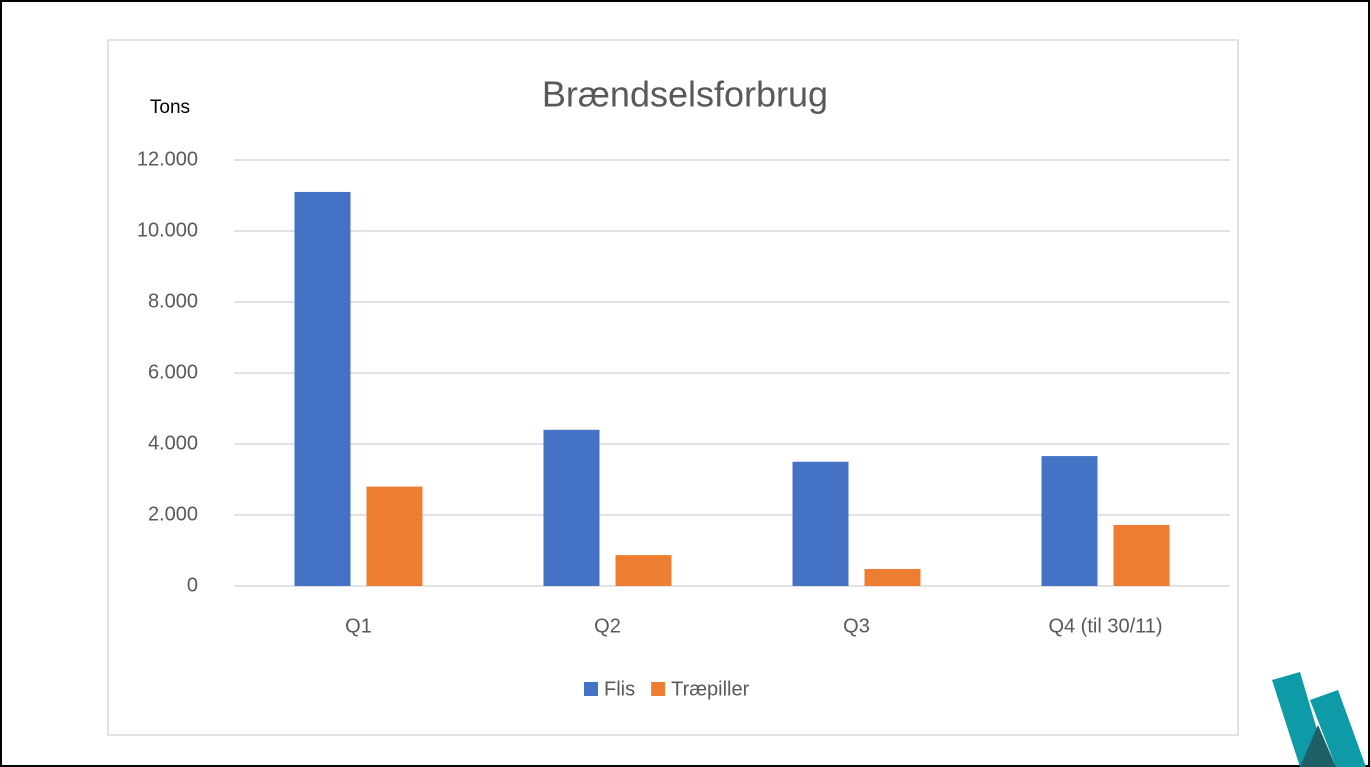 The height and width of the screenshot is (767, 1370). Describe the element at coordinates (173, 301) in the screenshot. I see `y-tick-label: 8.000` at that location.